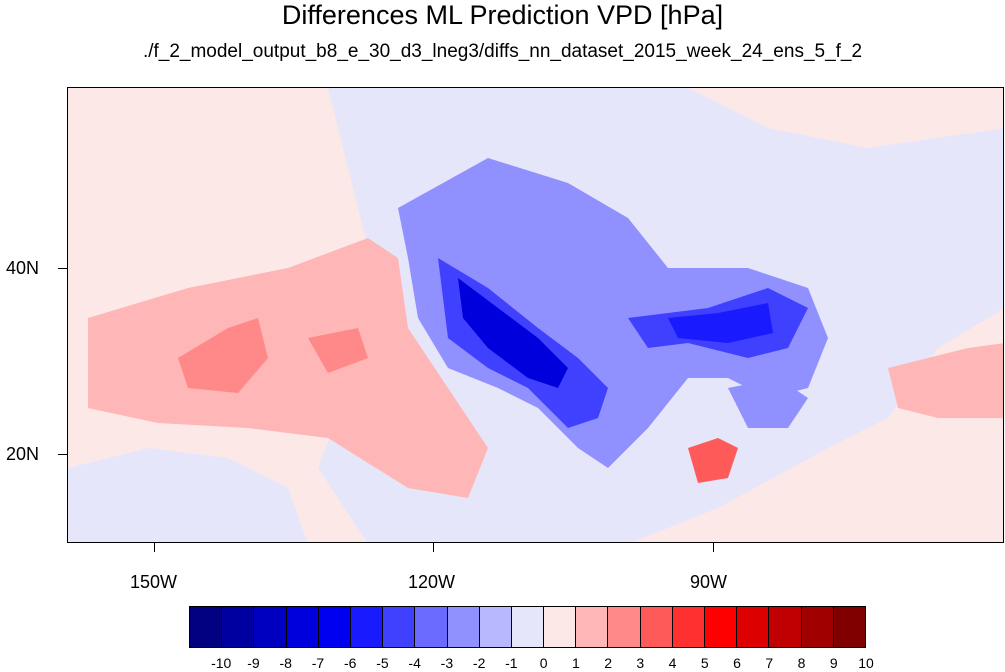  I want to click on colorbar-label: 7, so click(769, 663).